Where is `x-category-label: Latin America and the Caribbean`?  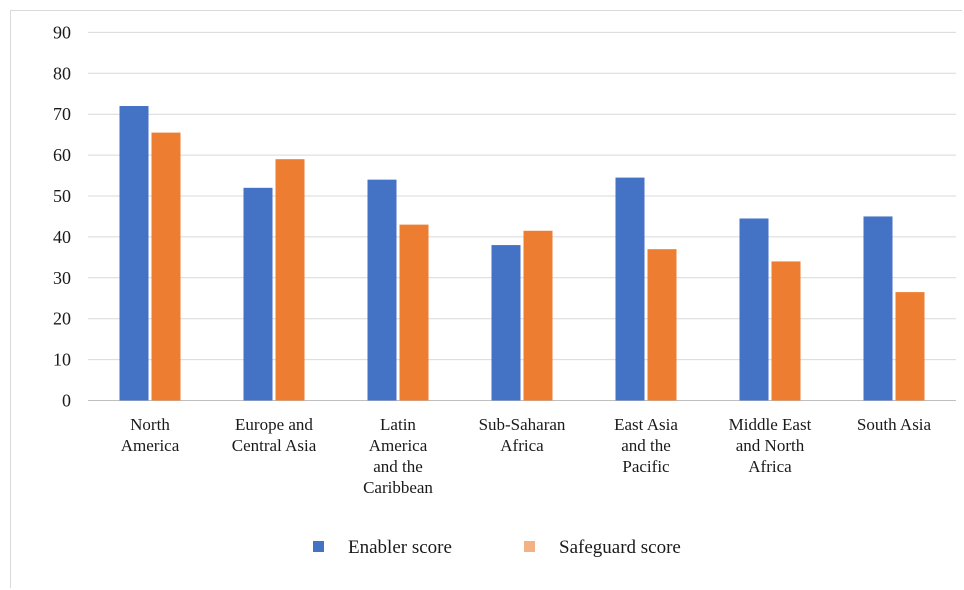
x-category-label: Latin America and the Caribbean is located at coordinates (398, 456).